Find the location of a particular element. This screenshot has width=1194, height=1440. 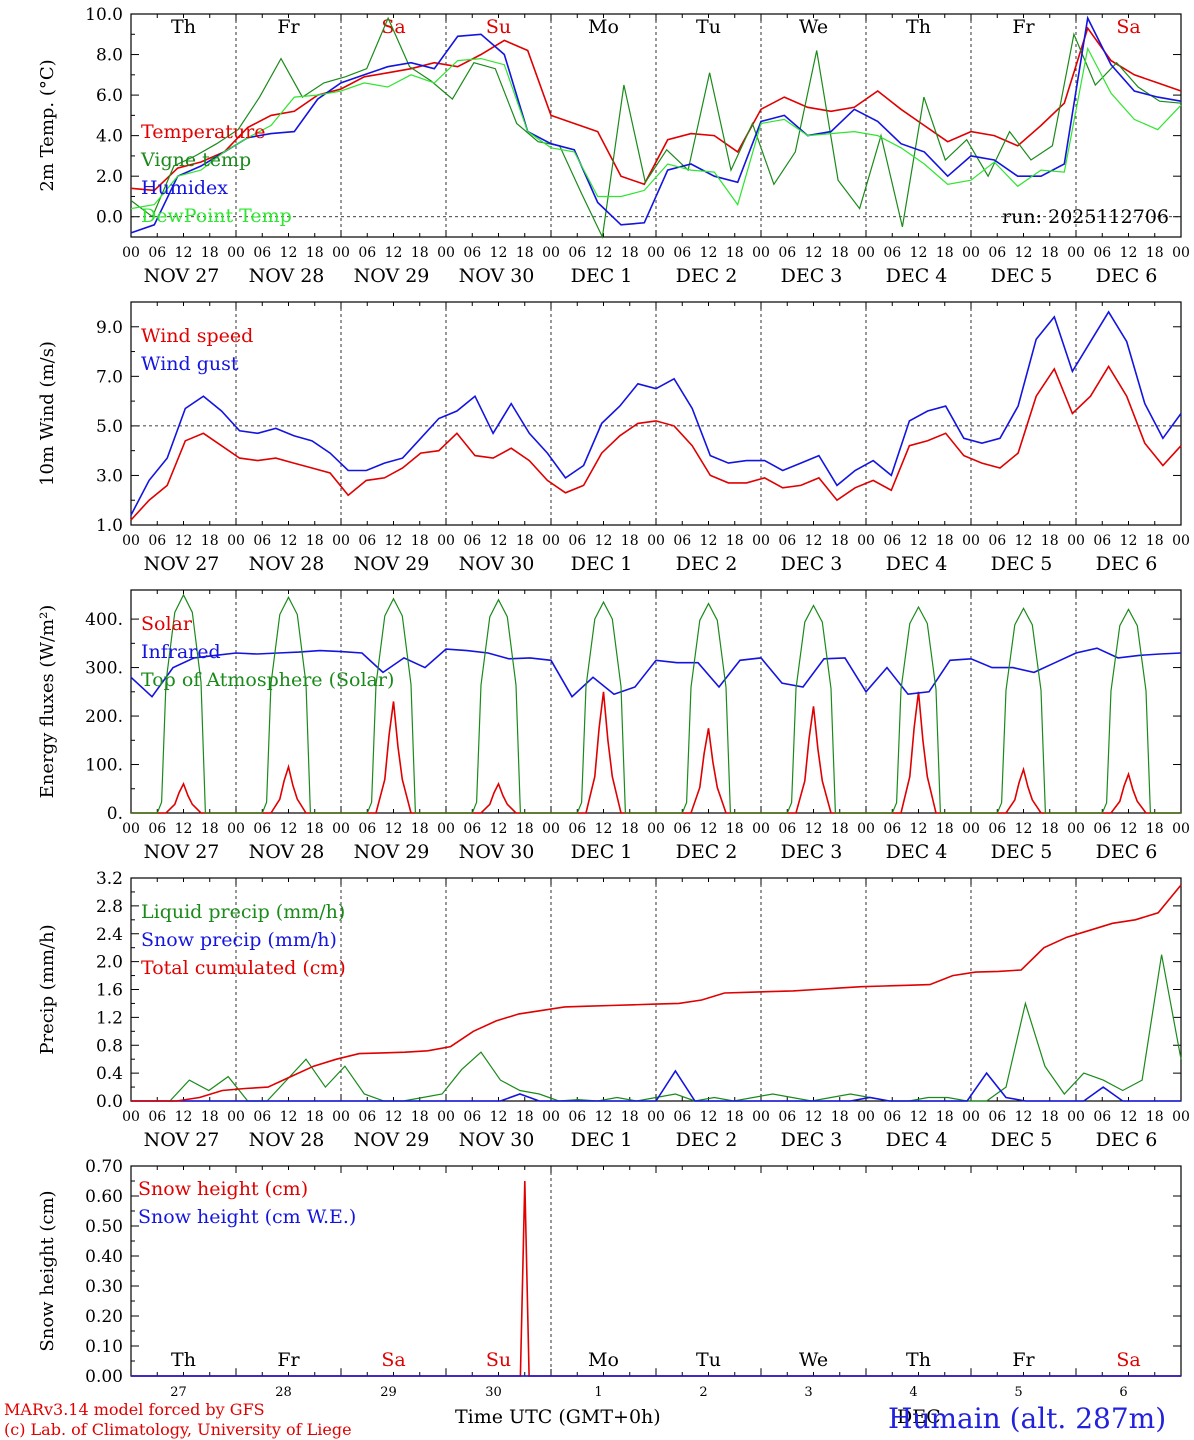

y-axis-label: 2m Temp. (°C) is located at coordinates (47, 125).